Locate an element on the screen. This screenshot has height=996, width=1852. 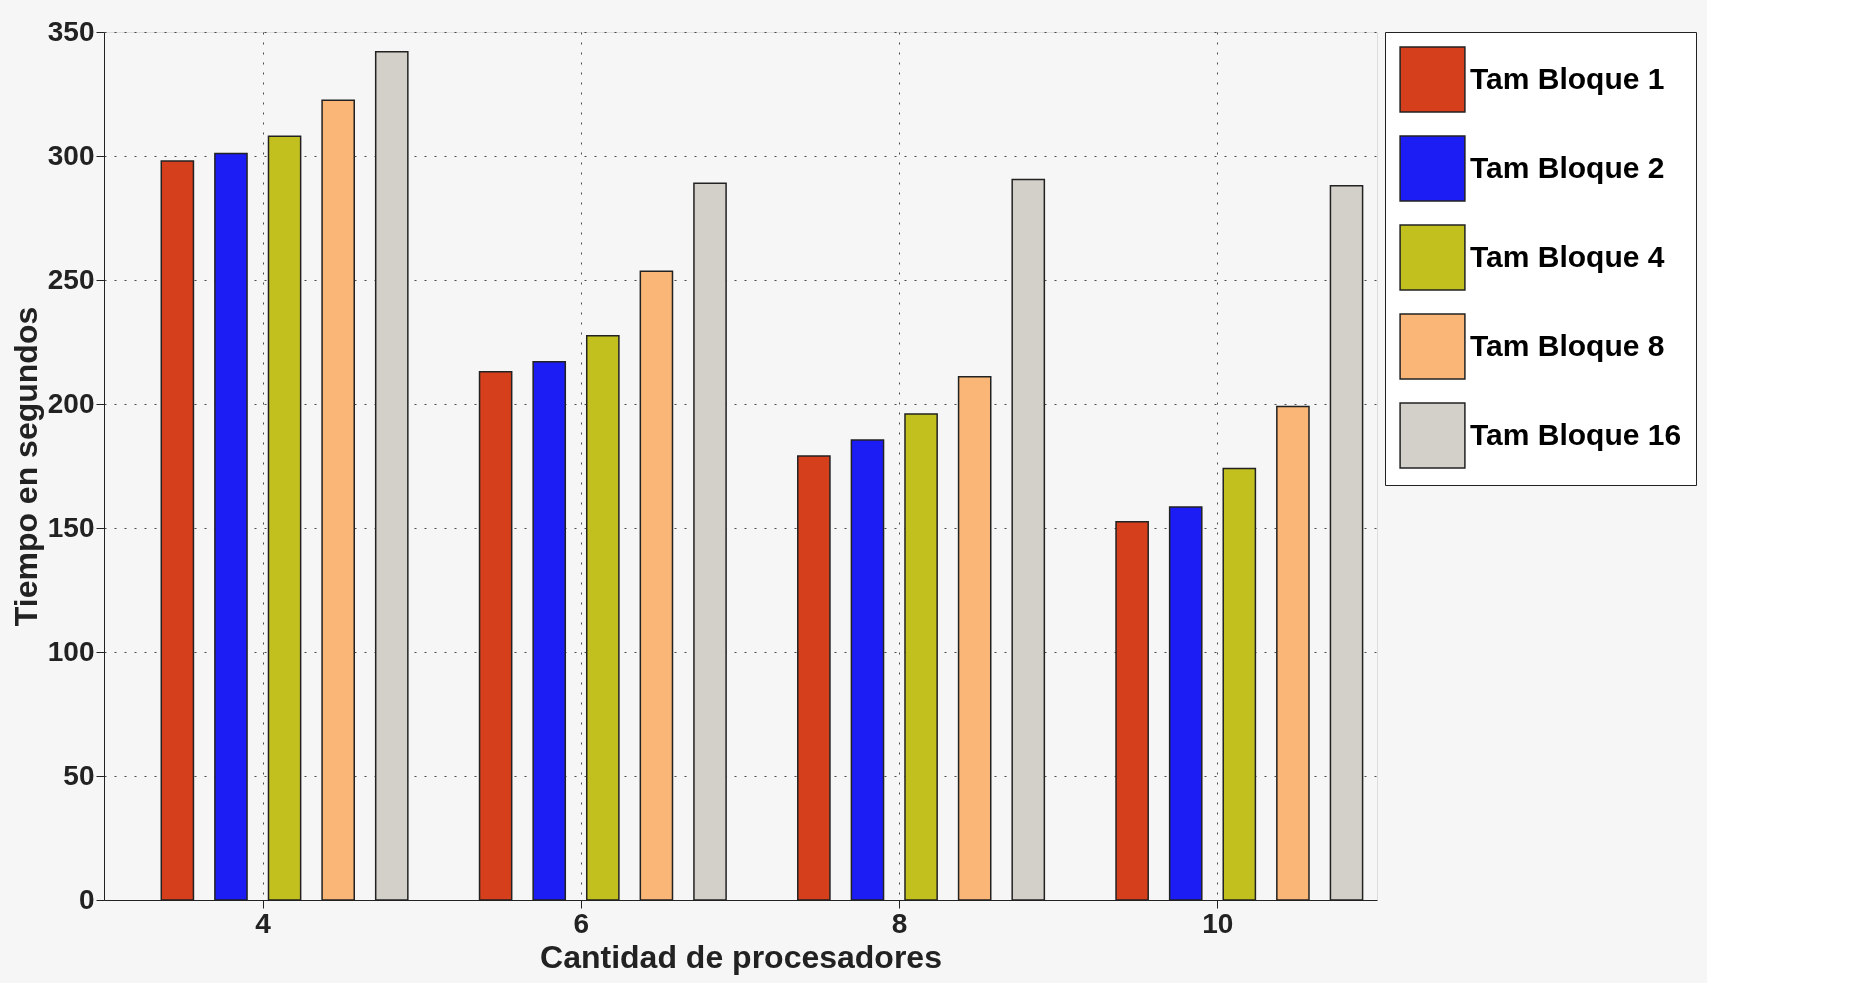
y-axis-title: Tiempo en segundos is located at coordinates (25, 466).